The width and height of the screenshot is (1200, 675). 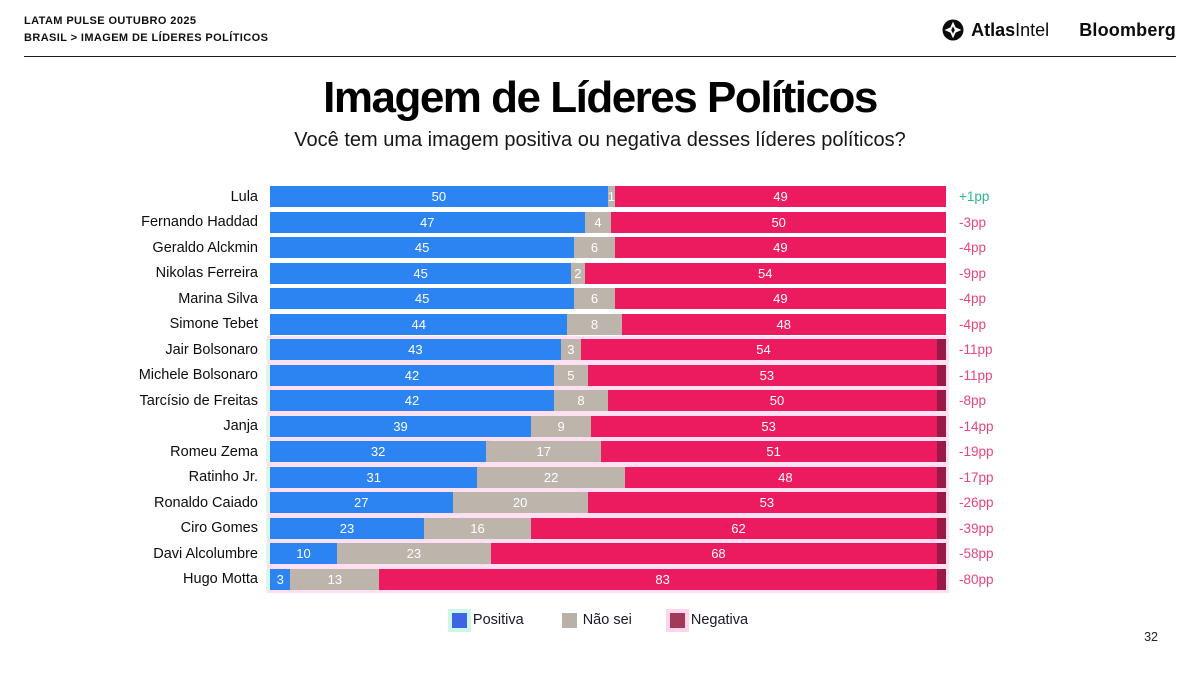 I want to click on delta-label: -17pp, so click(x=976, y=477).